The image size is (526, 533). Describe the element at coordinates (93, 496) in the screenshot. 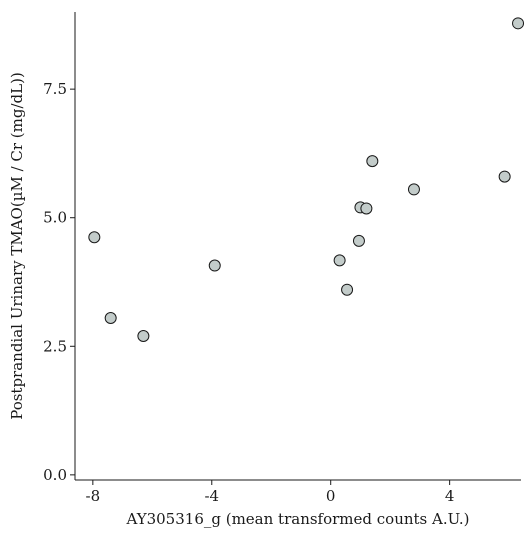

I see `x-tick-label: -8` at that location.